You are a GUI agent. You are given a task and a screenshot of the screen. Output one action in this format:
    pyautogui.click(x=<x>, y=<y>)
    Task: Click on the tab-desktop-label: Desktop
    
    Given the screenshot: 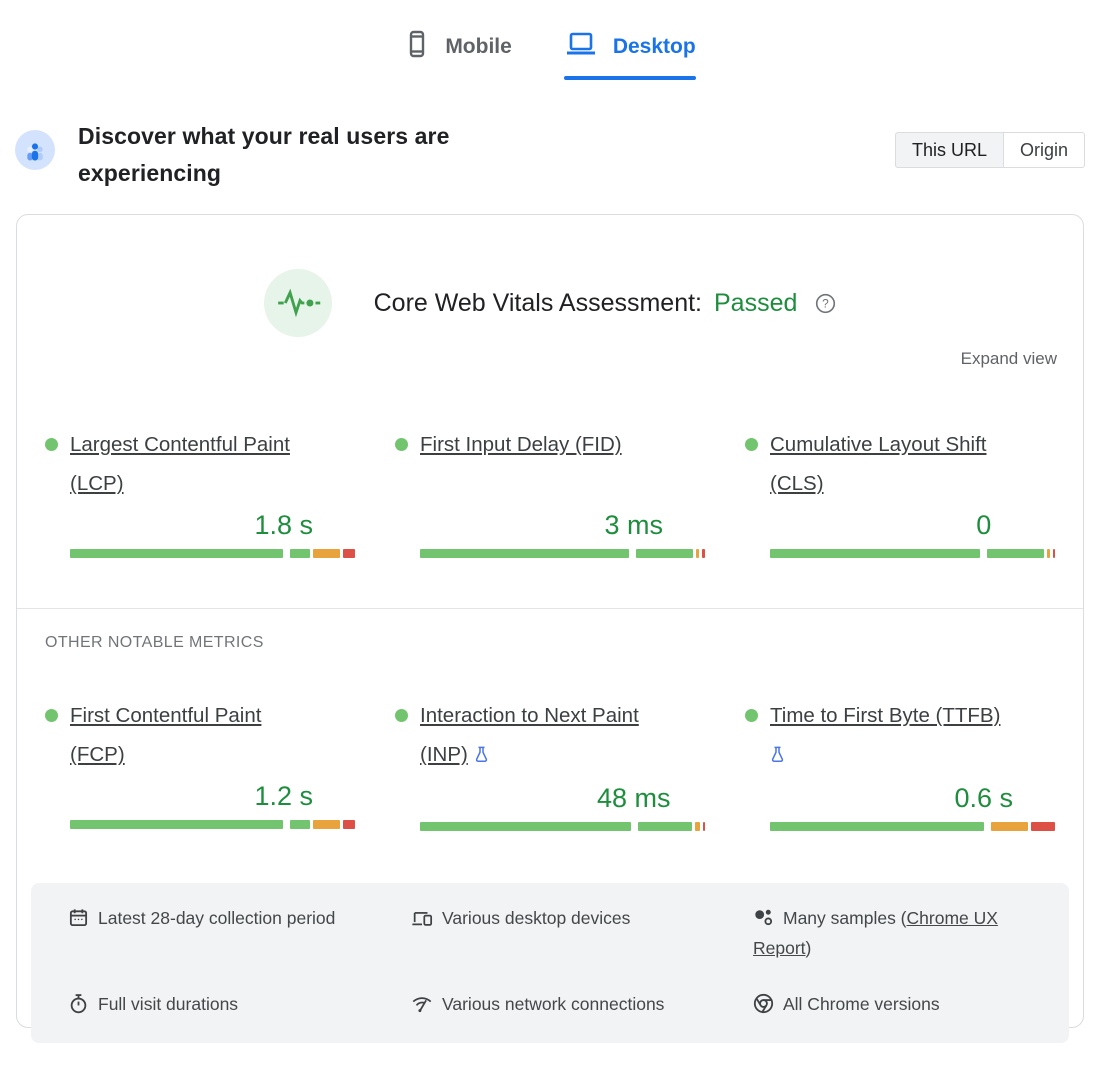 What is the action you would take?
    pyautogui.click(x=654, y=46)
    